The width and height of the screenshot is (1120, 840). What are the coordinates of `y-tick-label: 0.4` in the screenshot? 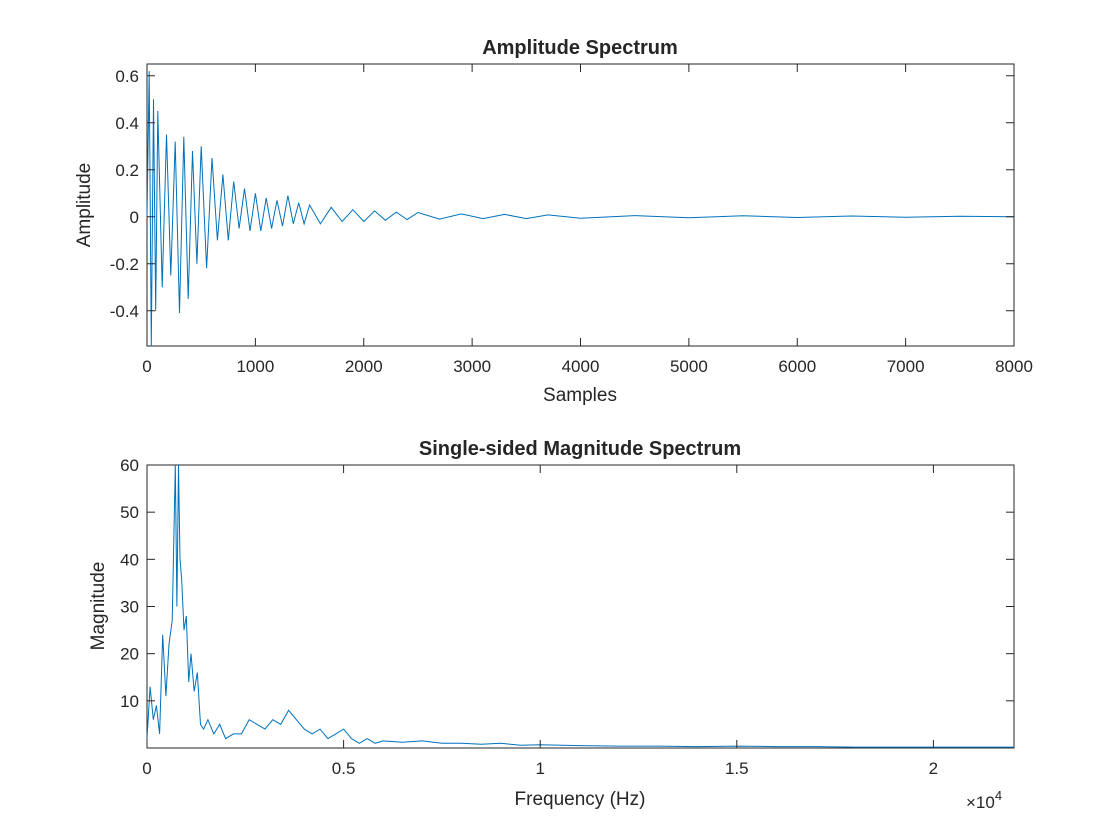 It's located at (127, 123).